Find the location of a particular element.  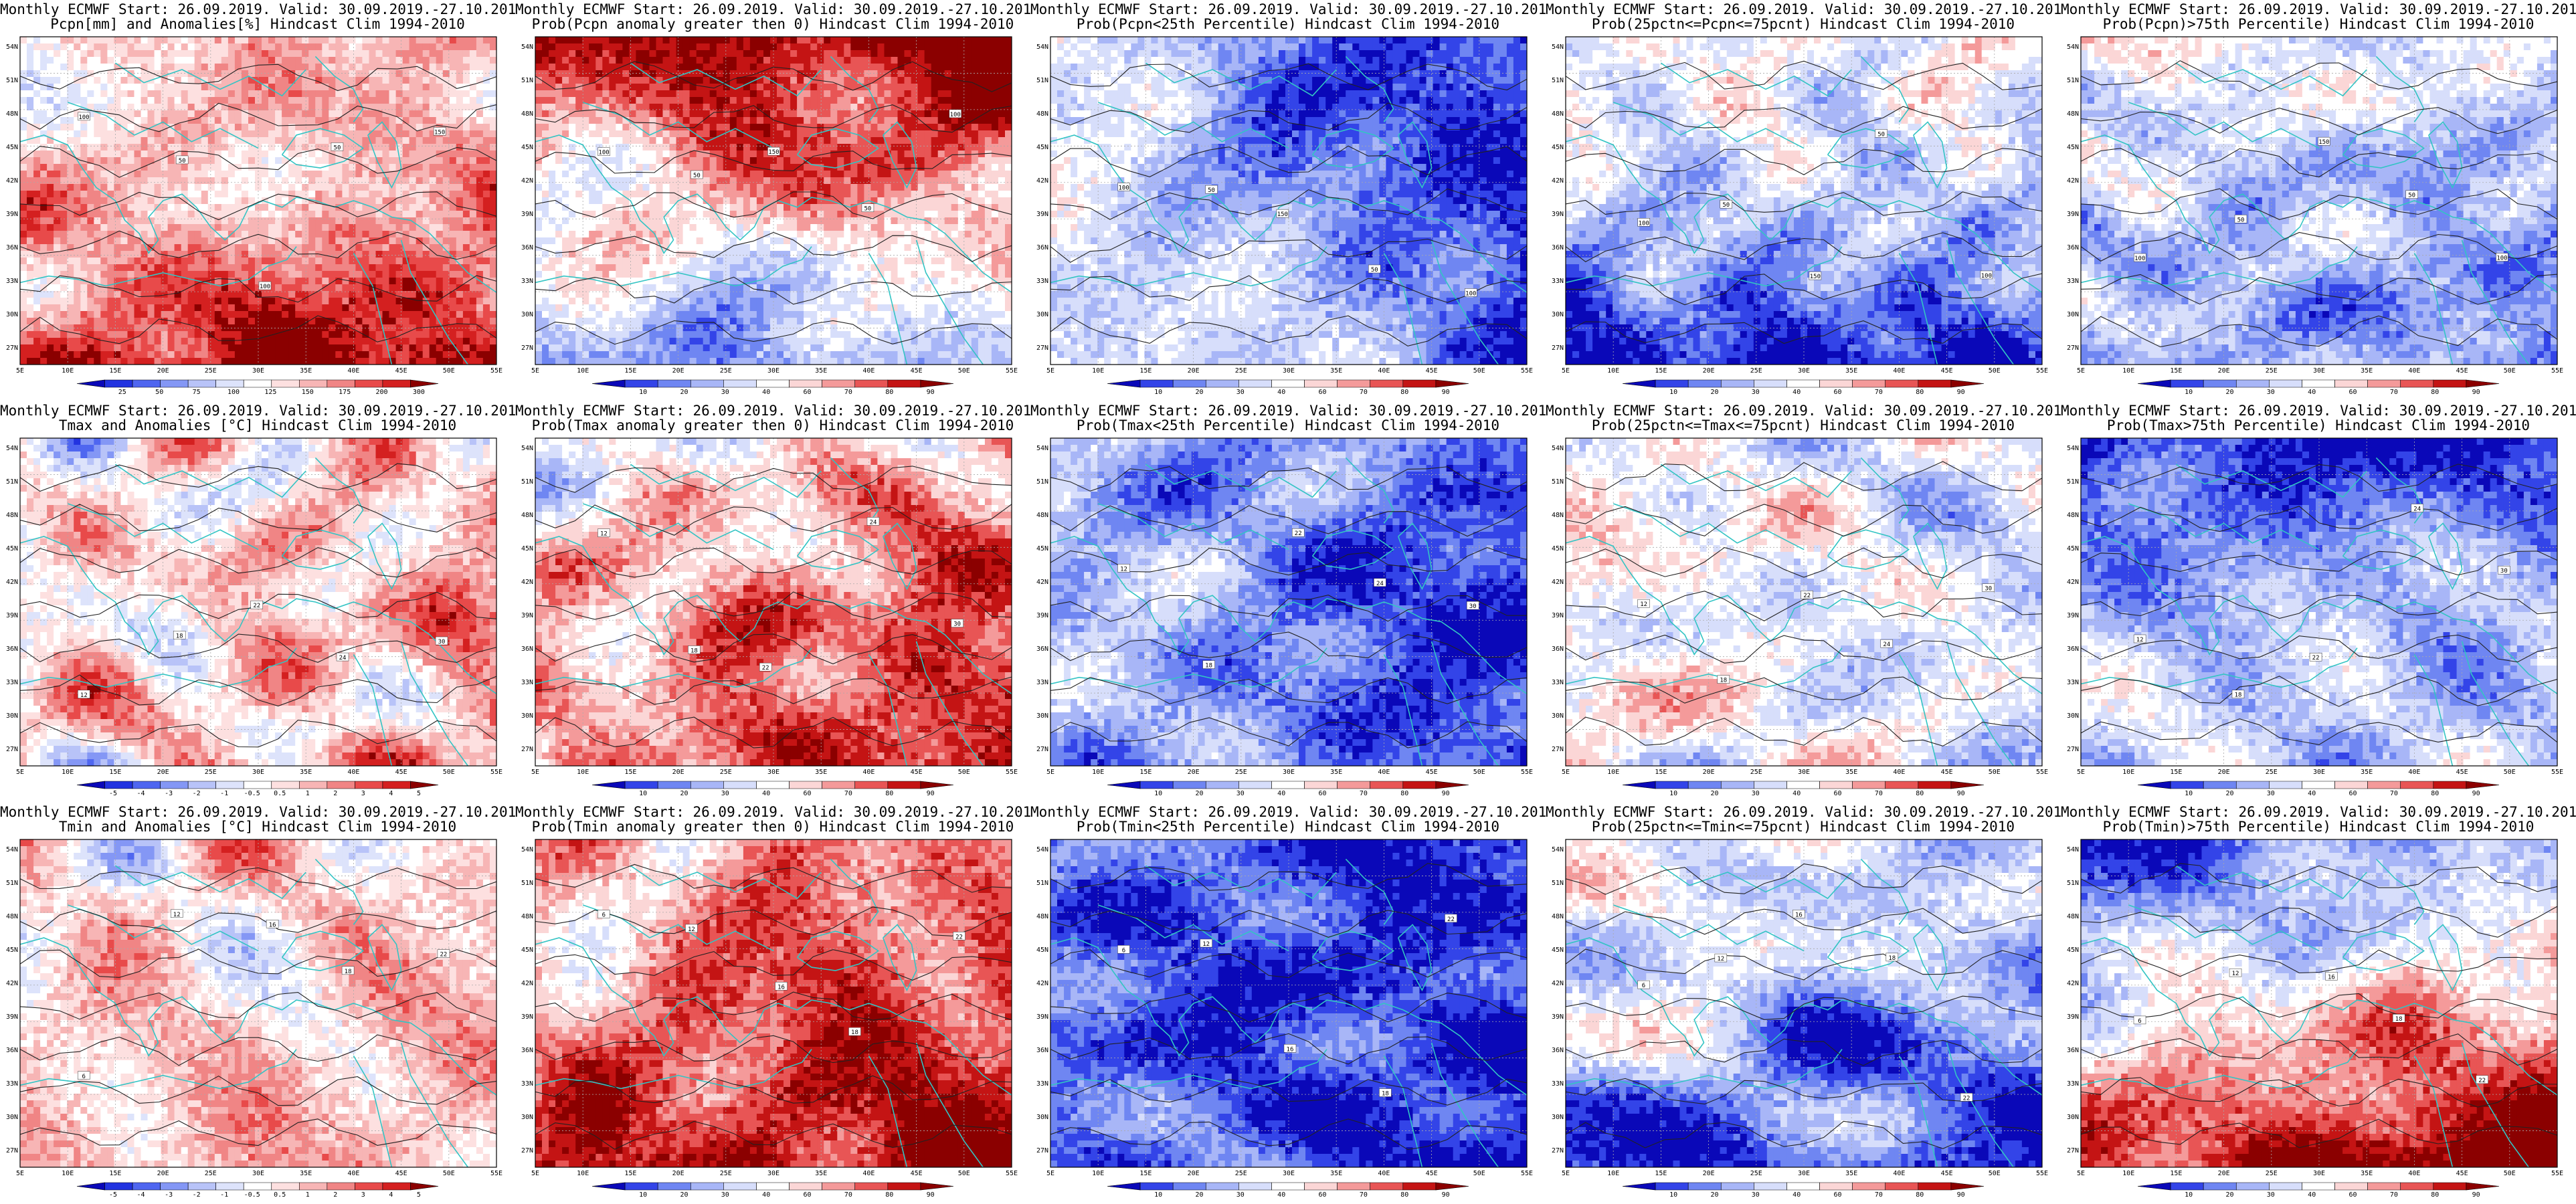

colorbar-tick-label: 20 is located at coordinates (1199, 793).